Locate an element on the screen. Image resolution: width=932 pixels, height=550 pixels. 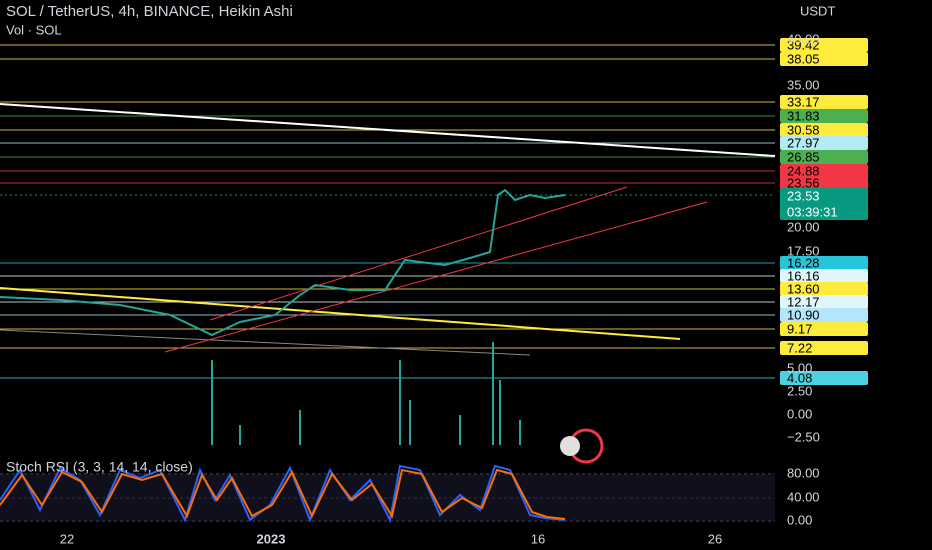
currency: USDT is located at coordinates (817, 10).